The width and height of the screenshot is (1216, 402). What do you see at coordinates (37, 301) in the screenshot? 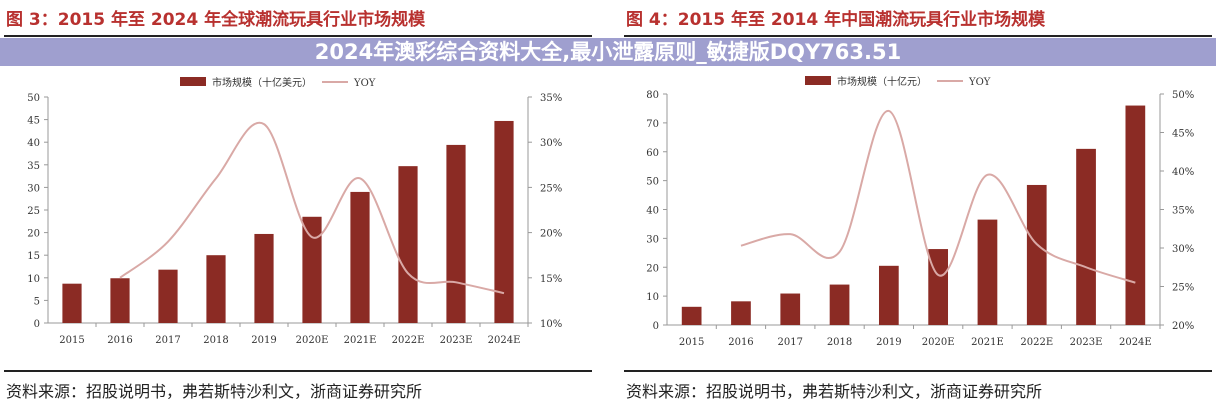
I see `y-tick-label: 5` at bounding box center [37, 301].